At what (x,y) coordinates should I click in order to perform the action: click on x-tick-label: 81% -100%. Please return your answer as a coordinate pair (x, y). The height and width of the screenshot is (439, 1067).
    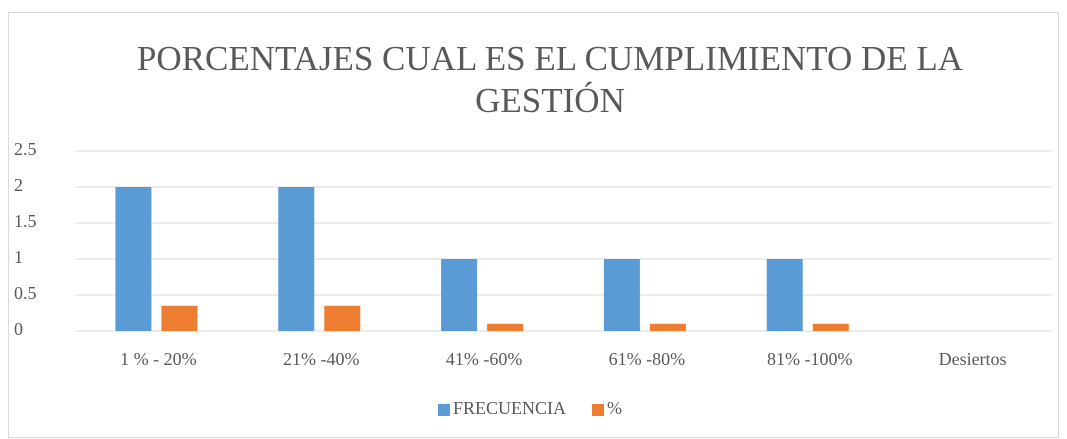
    Looking at the image, I should click on (809, 359).